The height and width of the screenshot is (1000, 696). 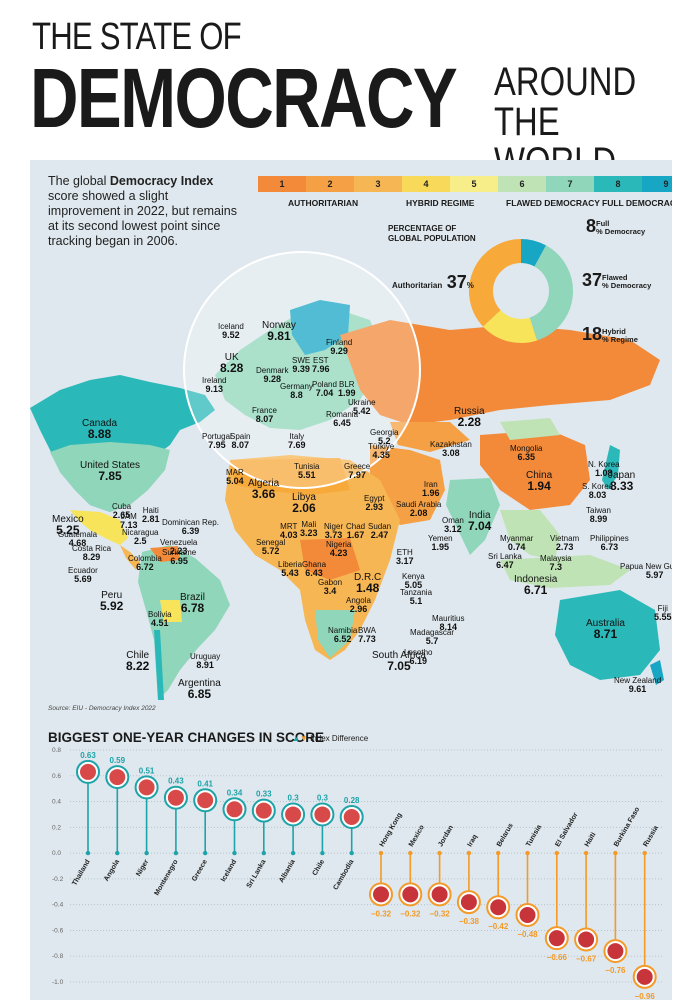 I want to click on country-name: Yemen, so click(x=440, y=538).